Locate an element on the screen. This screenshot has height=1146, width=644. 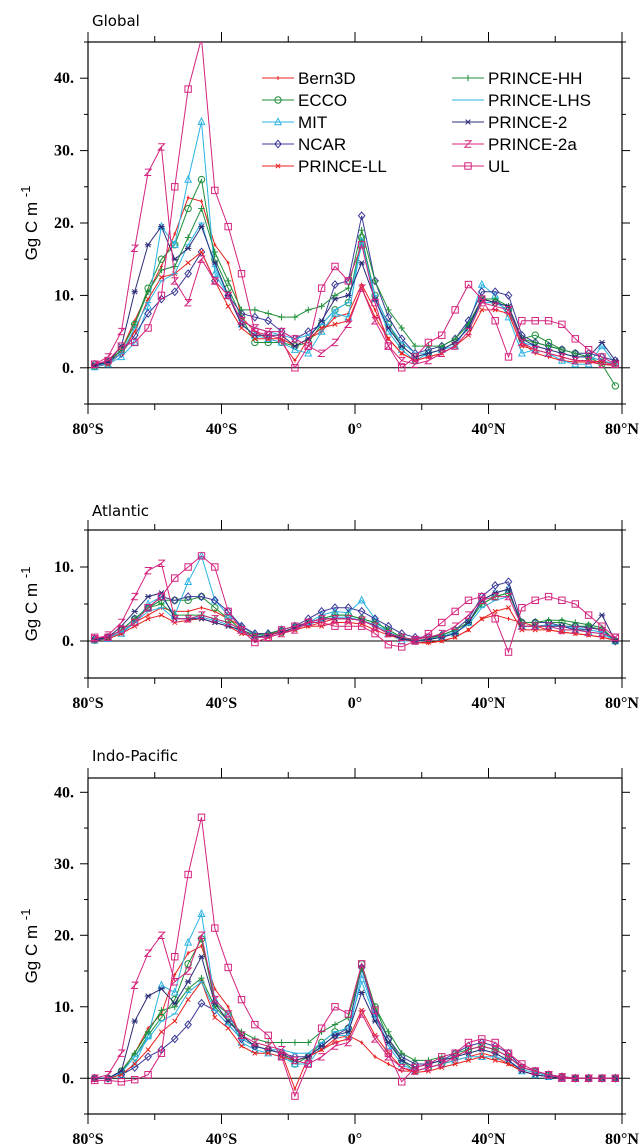
legend-label: MIT is located at coordinates (312, 122).